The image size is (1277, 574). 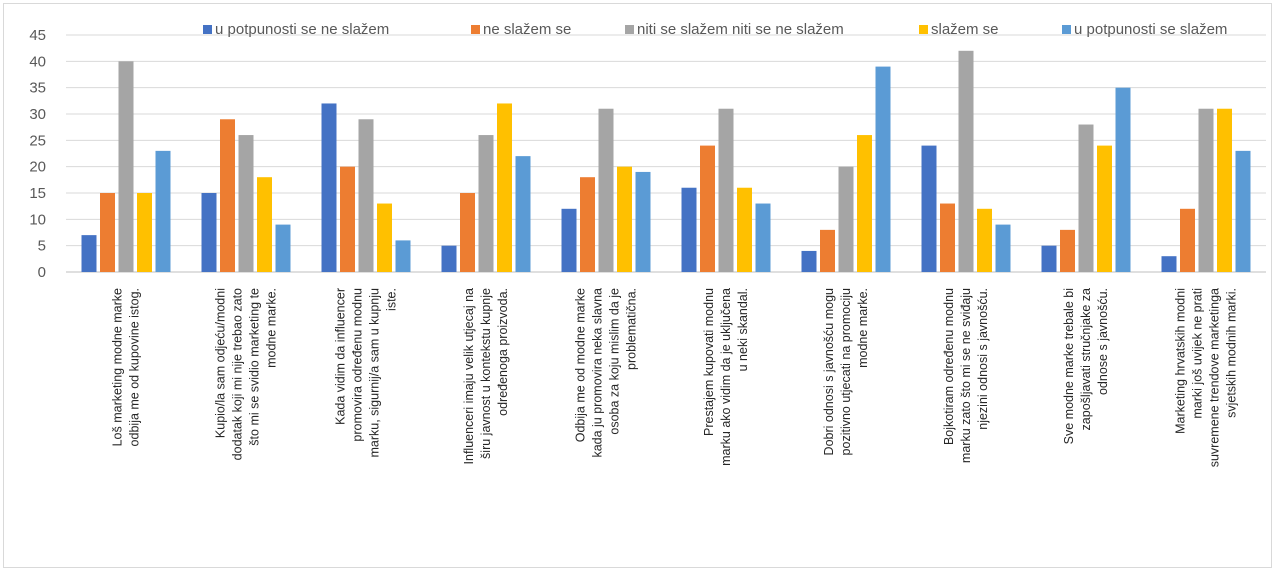 What do you see at coordinates (302, 29) in the screenshot?
I see `legend-label: u potpunosti se ne slažem` at bounding box center [302, 29].